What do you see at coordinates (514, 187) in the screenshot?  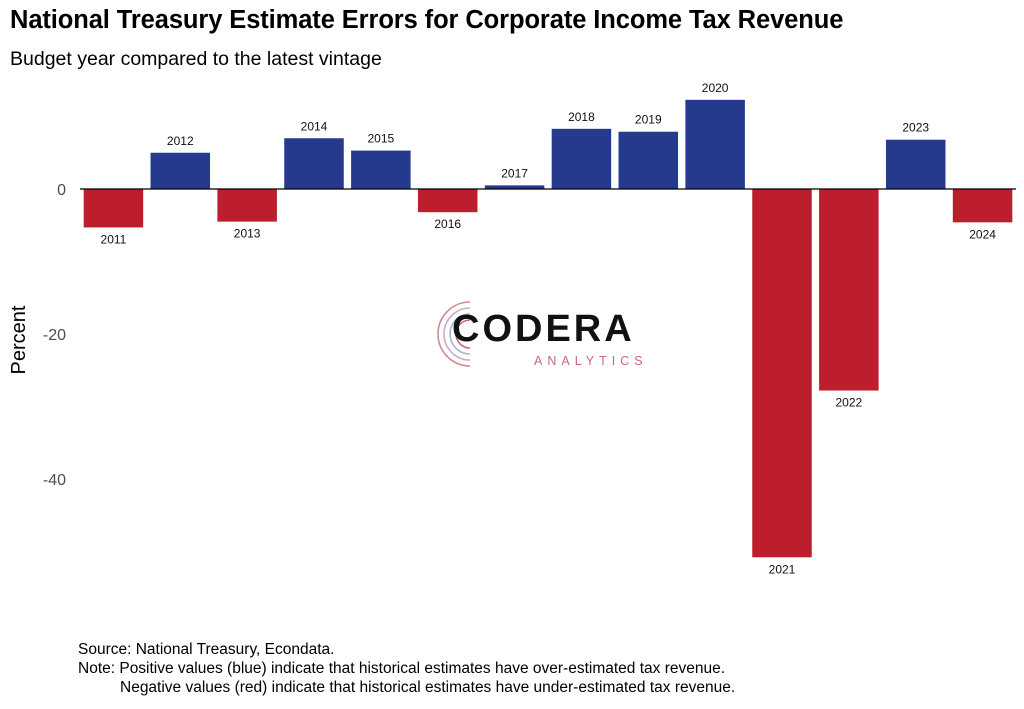 I see `bar-2017` at bounding box center [514, 187].